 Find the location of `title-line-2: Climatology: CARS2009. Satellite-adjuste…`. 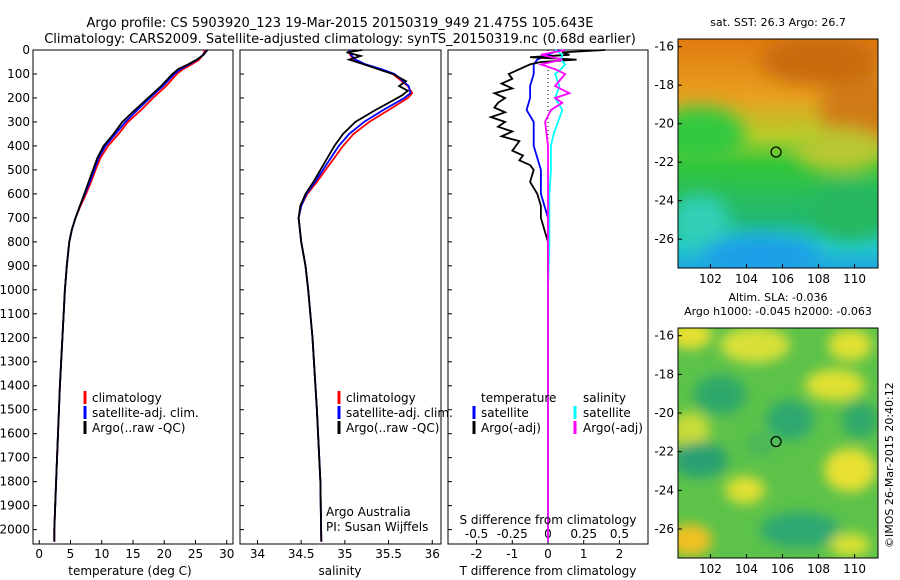

title-line-2: Climatology: CARS2009. Satellite-adjuste… is located at coordinates (340, 39).